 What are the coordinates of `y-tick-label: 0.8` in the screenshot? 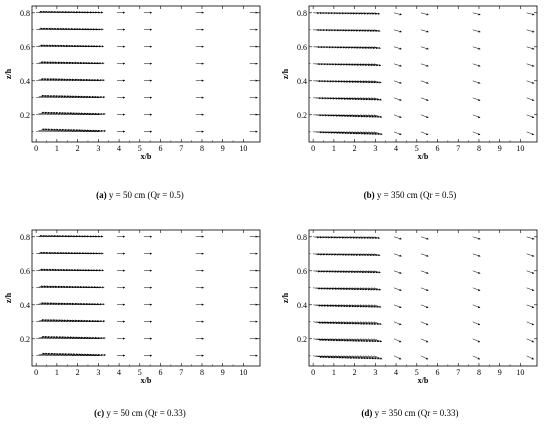 It's located at (302, 237).